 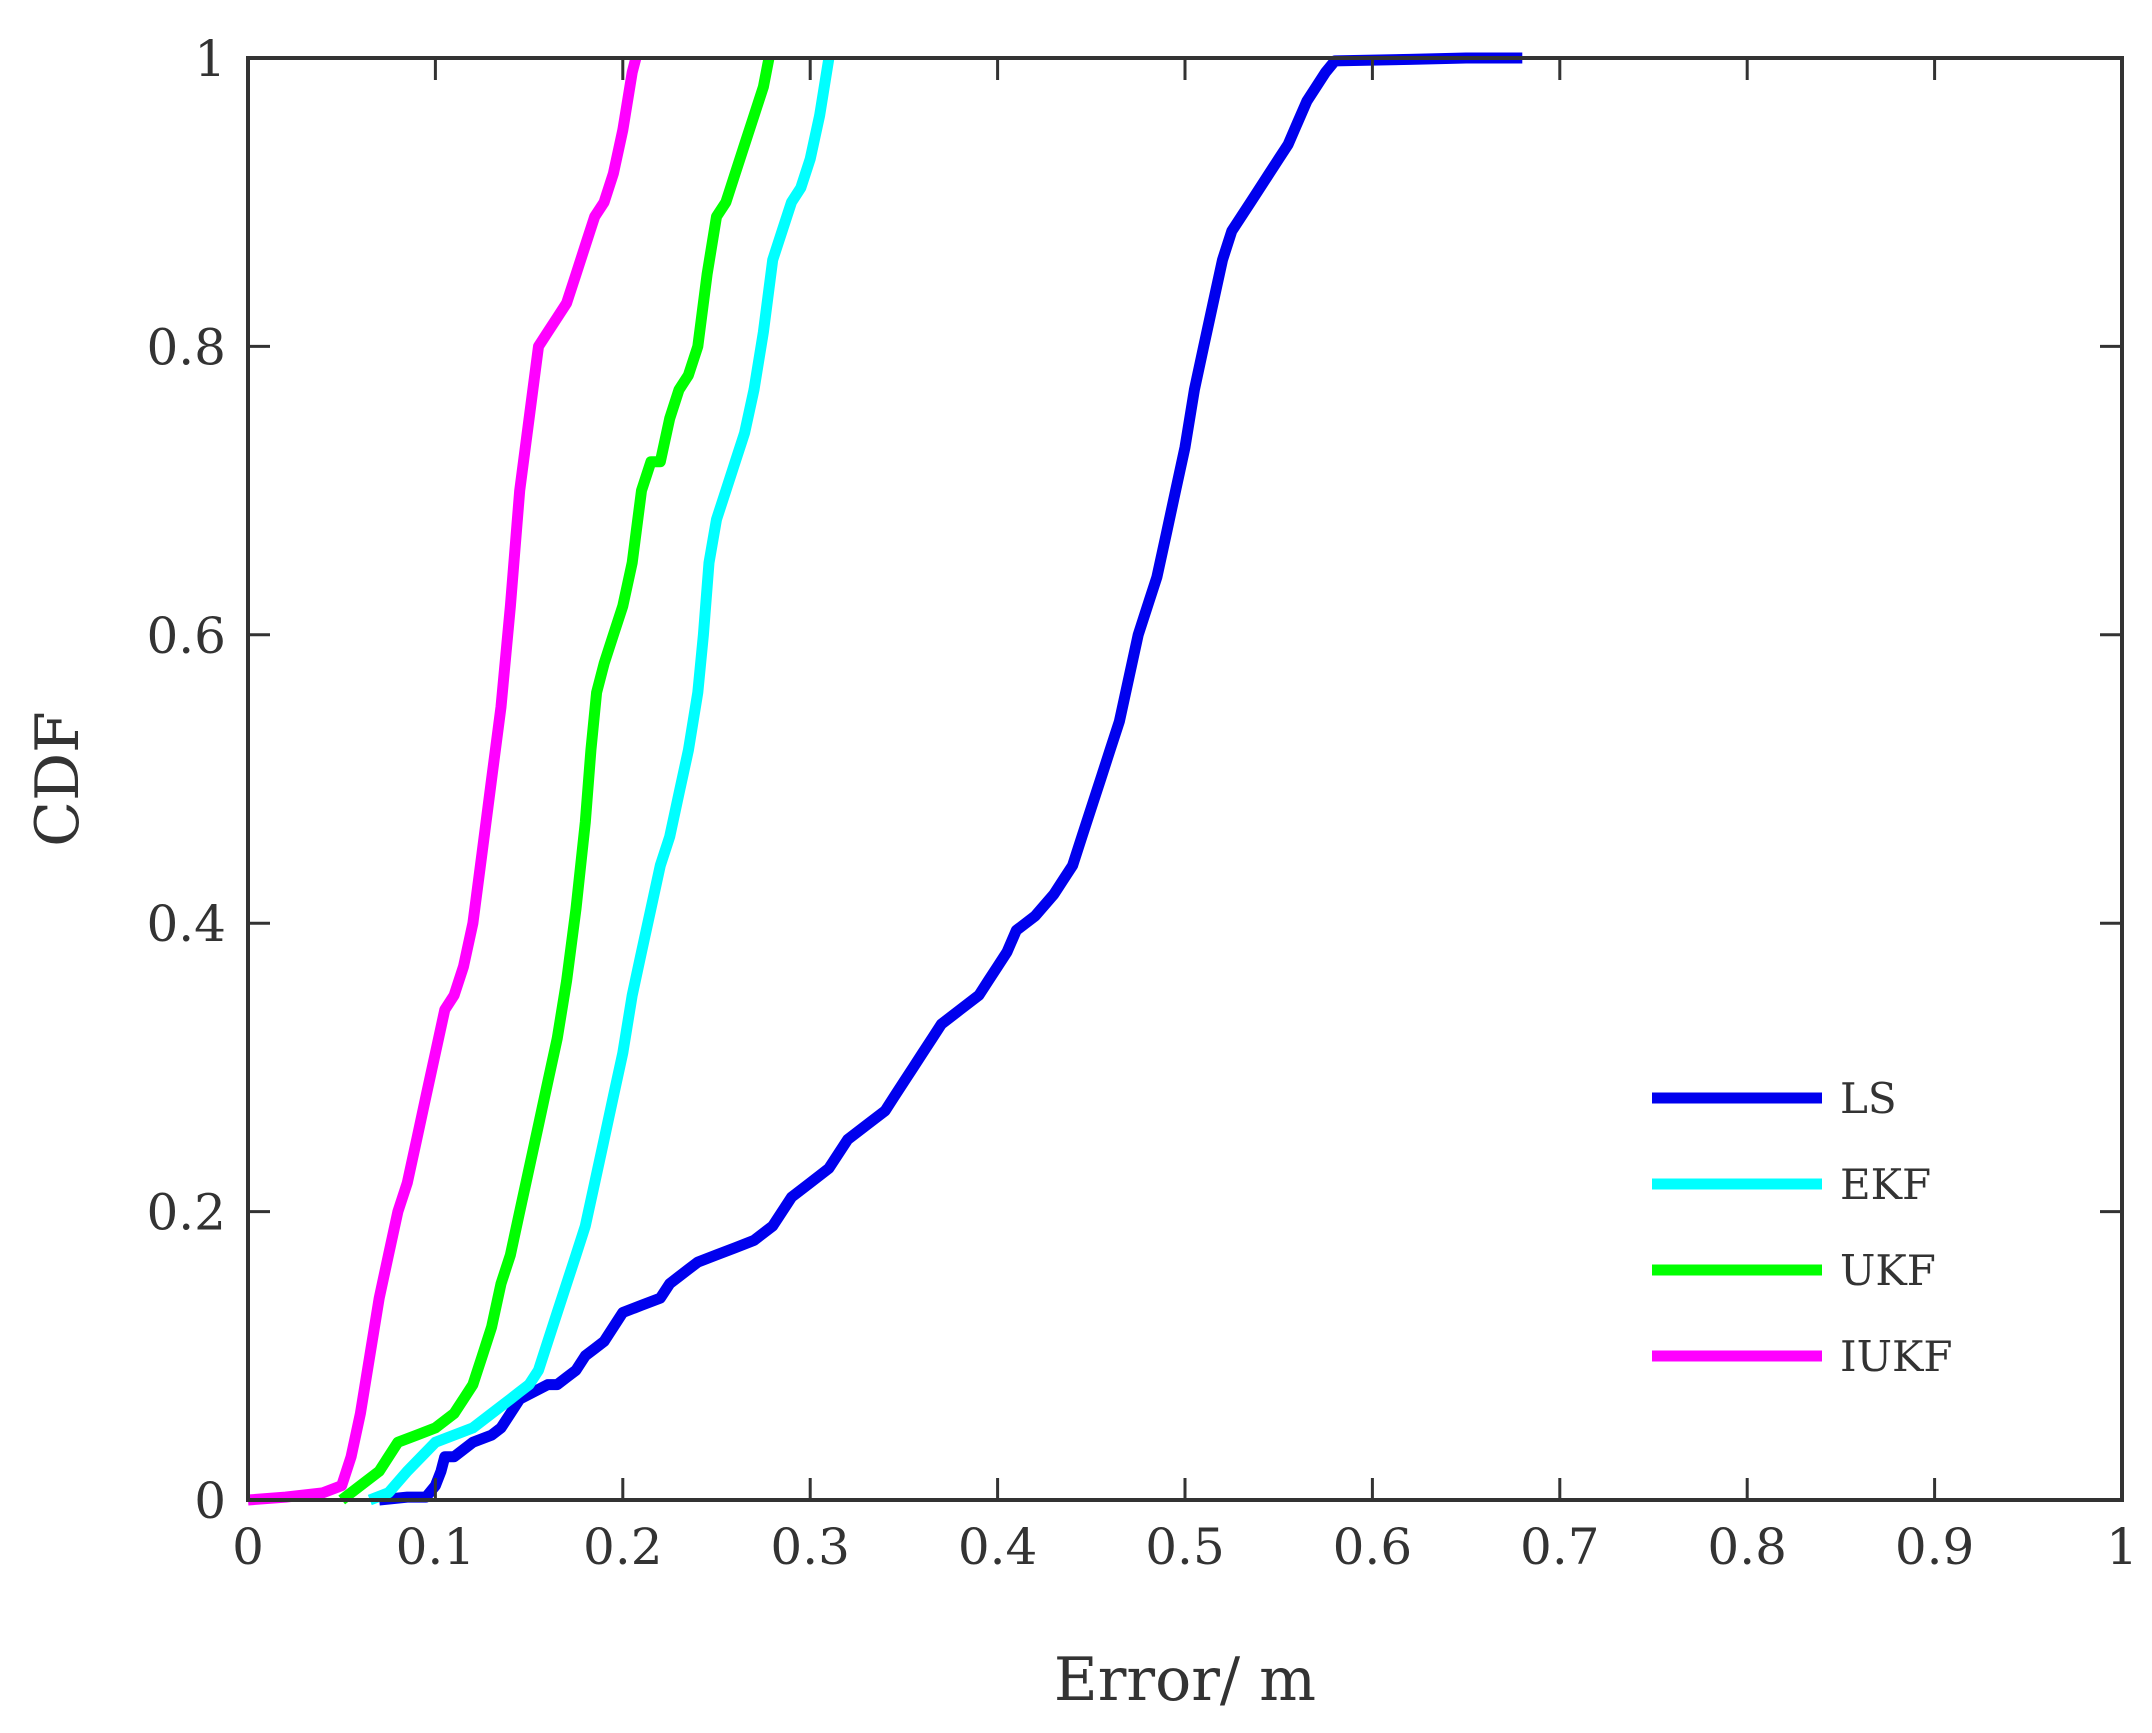 What do you see at coordinates (186, 347) in the screenshot?
I see `y-tick-label: 0.8` at bounding box center [186, 347].